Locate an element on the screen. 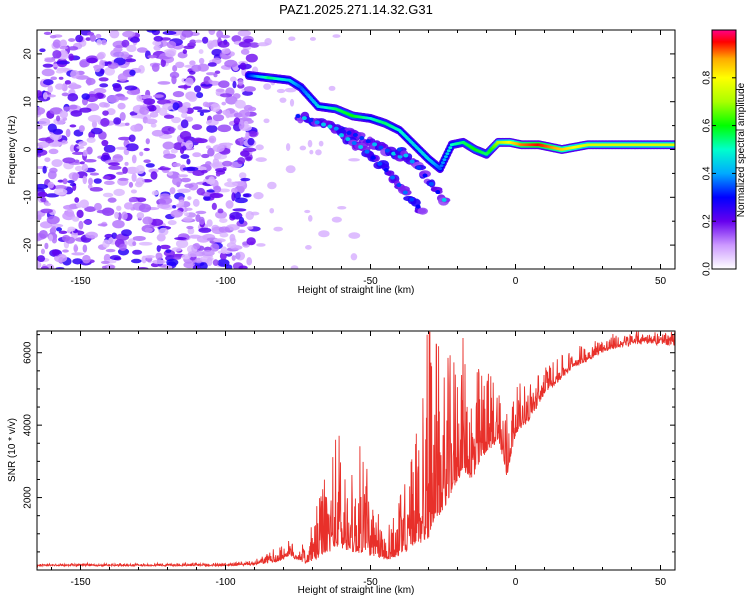  y-tick-label: 0 is located at coordinates (28, 149).